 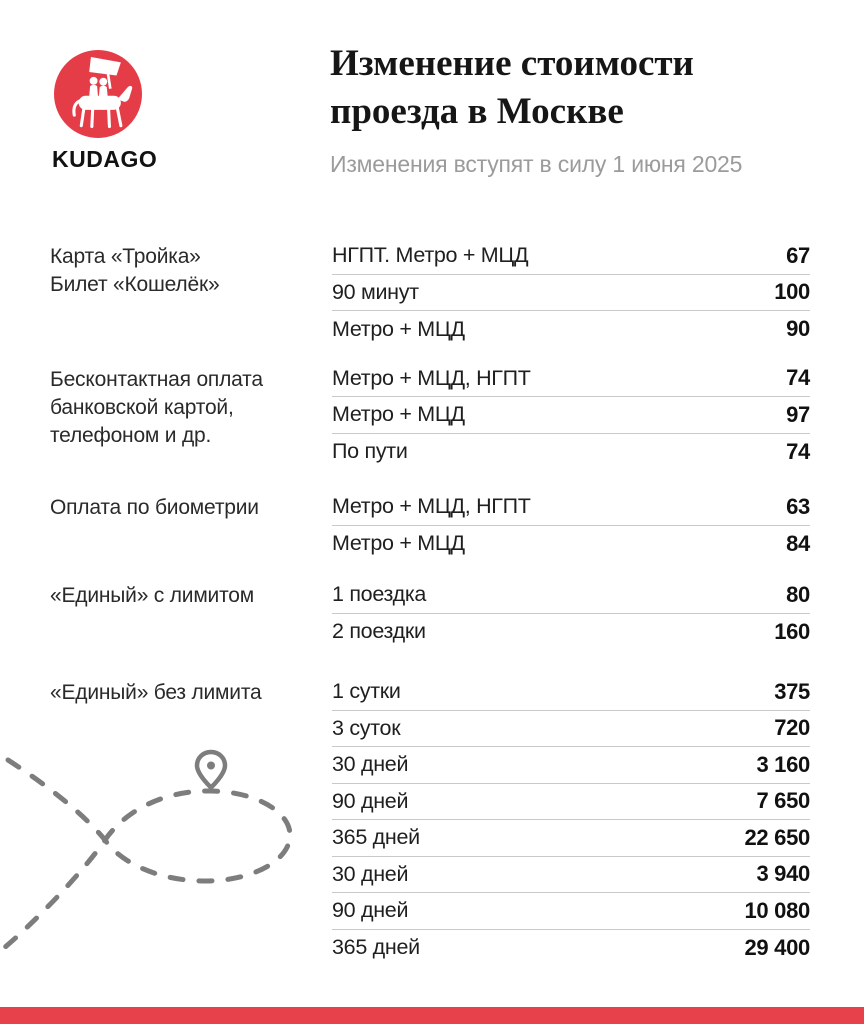 I want to click on brand-wordmark: KUDAGO, so click(x=105, y=159).